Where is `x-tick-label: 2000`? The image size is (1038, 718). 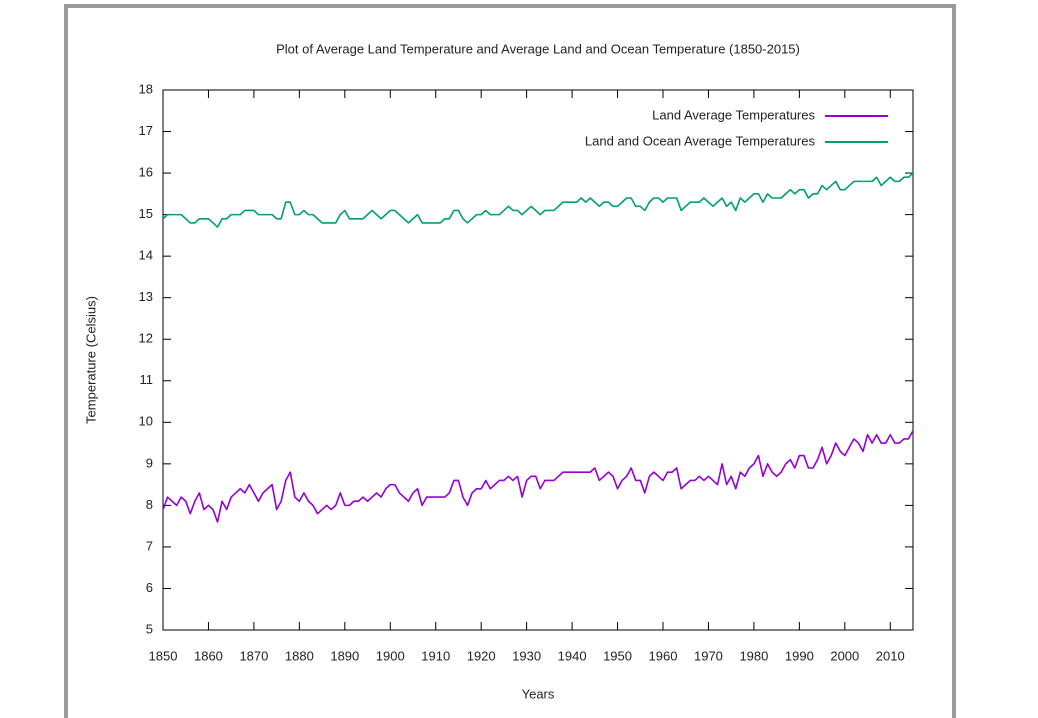
x-tick-label: 2000 is located at coordinates (844, 655).